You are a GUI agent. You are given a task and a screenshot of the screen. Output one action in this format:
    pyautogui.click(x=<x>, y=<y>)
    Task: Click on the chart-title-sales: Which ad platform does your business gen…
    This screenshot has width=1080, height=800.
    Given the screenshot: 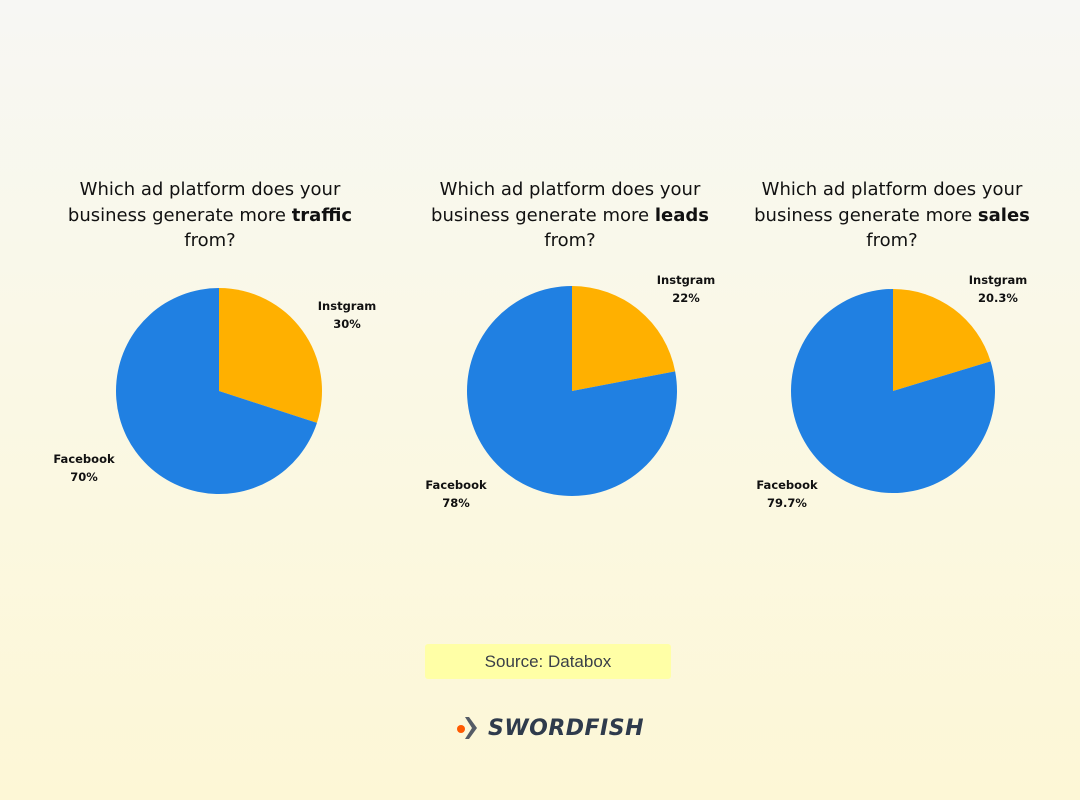 What is the action you would take?
    pyautogui.click(x=892, y=215)
    